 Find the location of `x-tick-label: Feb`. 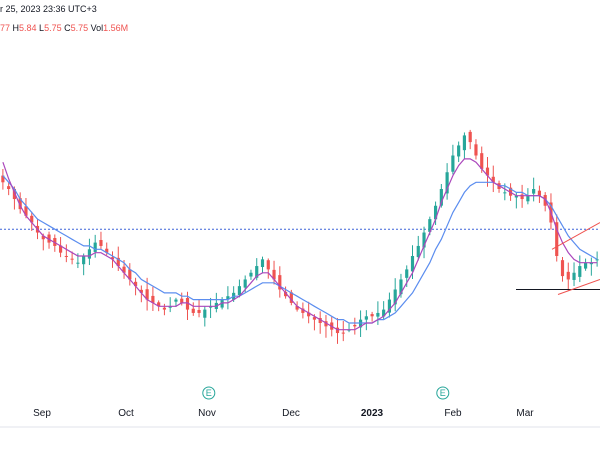

x-tick-label: Feb is located at coordinates (453, 413).